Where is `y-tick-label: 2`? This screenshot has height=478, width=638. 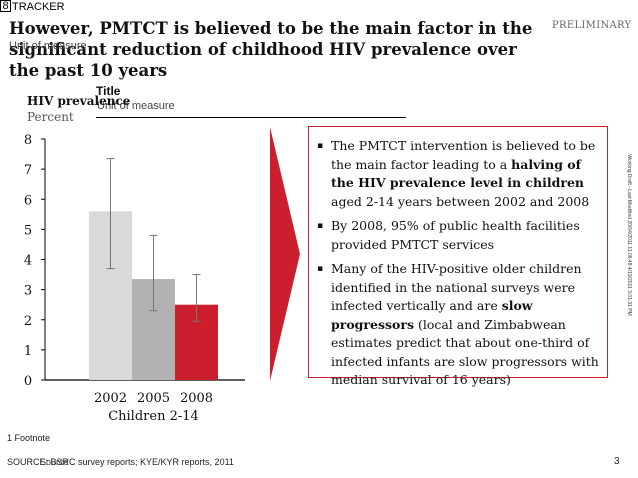 y-tick-label: 2 is located at coordinates (28, 321).